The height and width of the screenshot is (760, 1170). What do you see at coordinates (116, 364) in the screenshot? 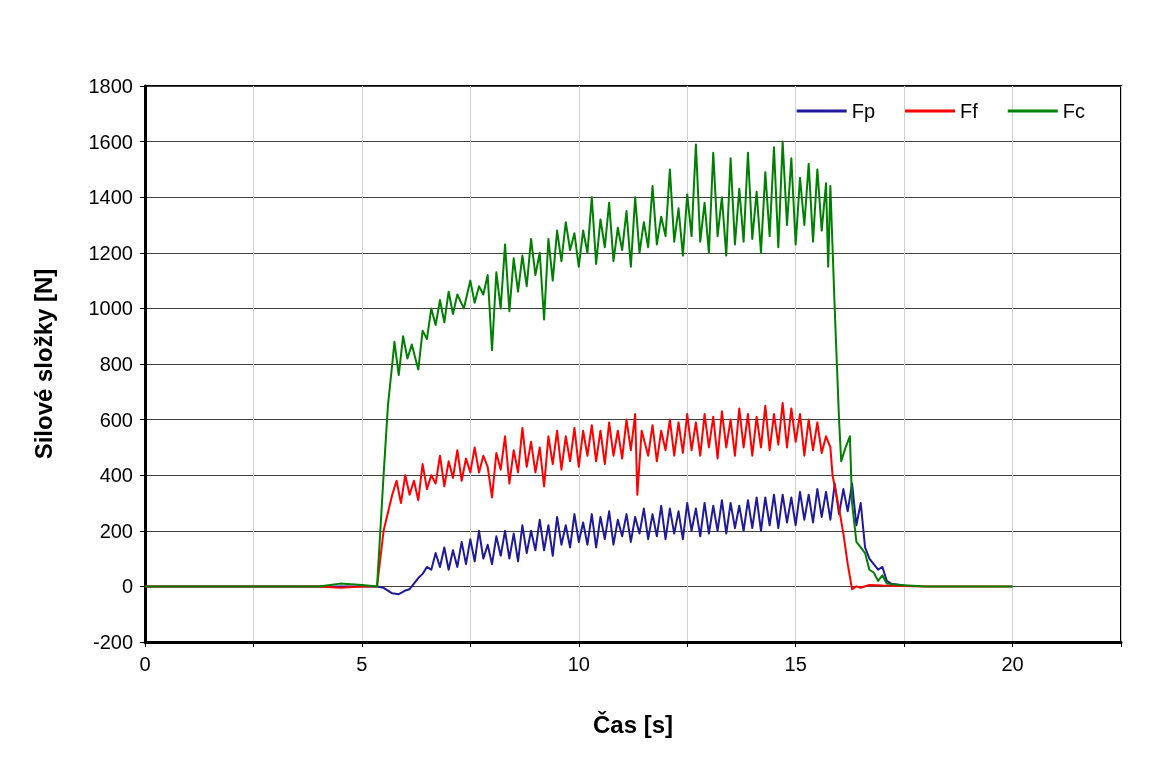
I see `y-tick-label: 800` at bounding box center [116, 364].